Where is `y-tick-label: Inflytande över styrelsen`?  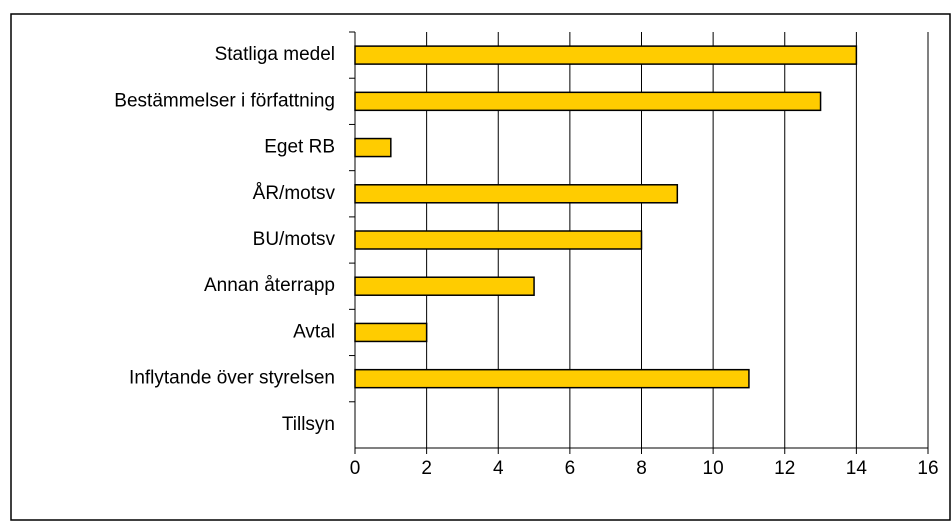 y-tick-label: Inflytande över styrelsen is located at coordinates (232, 378).